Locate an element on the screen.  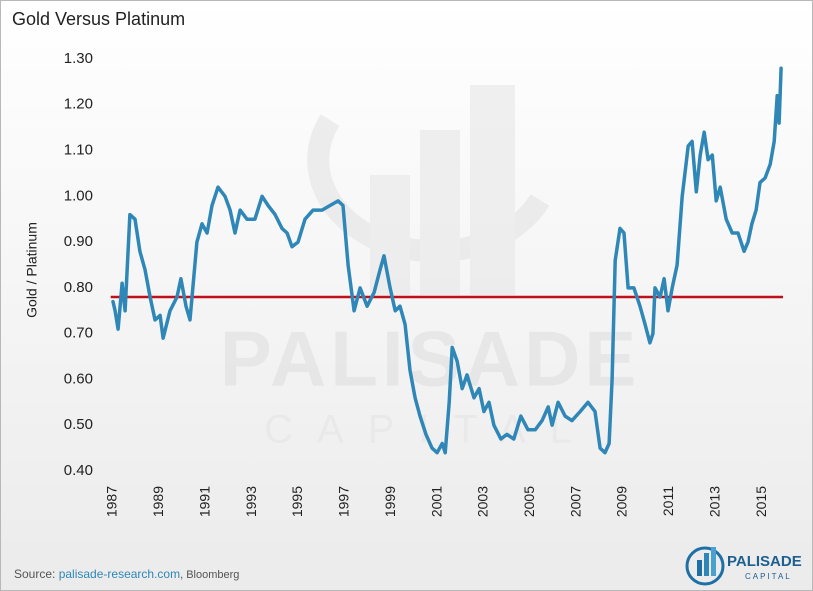
y-tick-label: 1.00 is located at coordinates (78, 195).